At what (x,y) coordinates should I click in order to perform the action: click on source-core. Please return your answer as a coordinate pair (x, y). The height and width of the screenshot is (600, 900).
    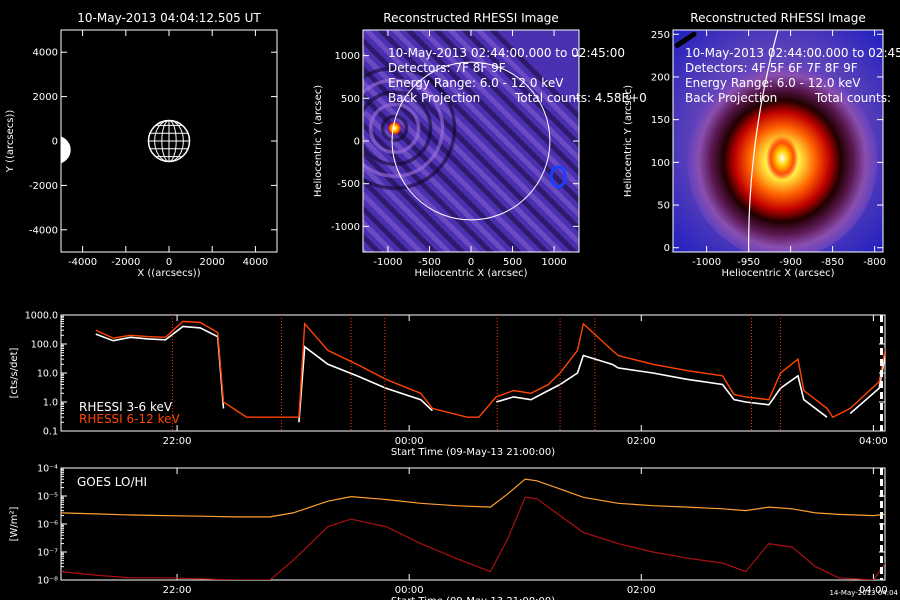
    Looking at the image, I should click on (782, 158).